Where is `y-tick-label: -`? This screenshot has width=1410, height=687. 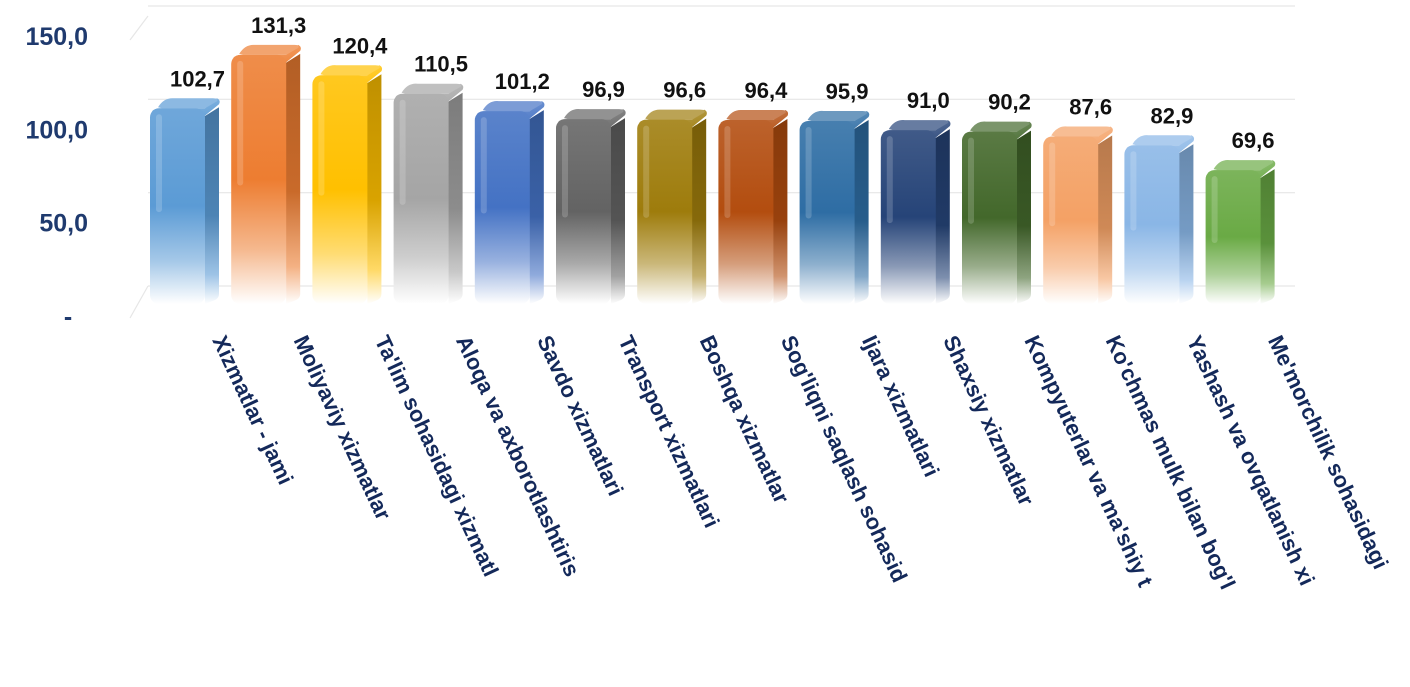 y-tick-label: - is located at coordinates (68, 317).